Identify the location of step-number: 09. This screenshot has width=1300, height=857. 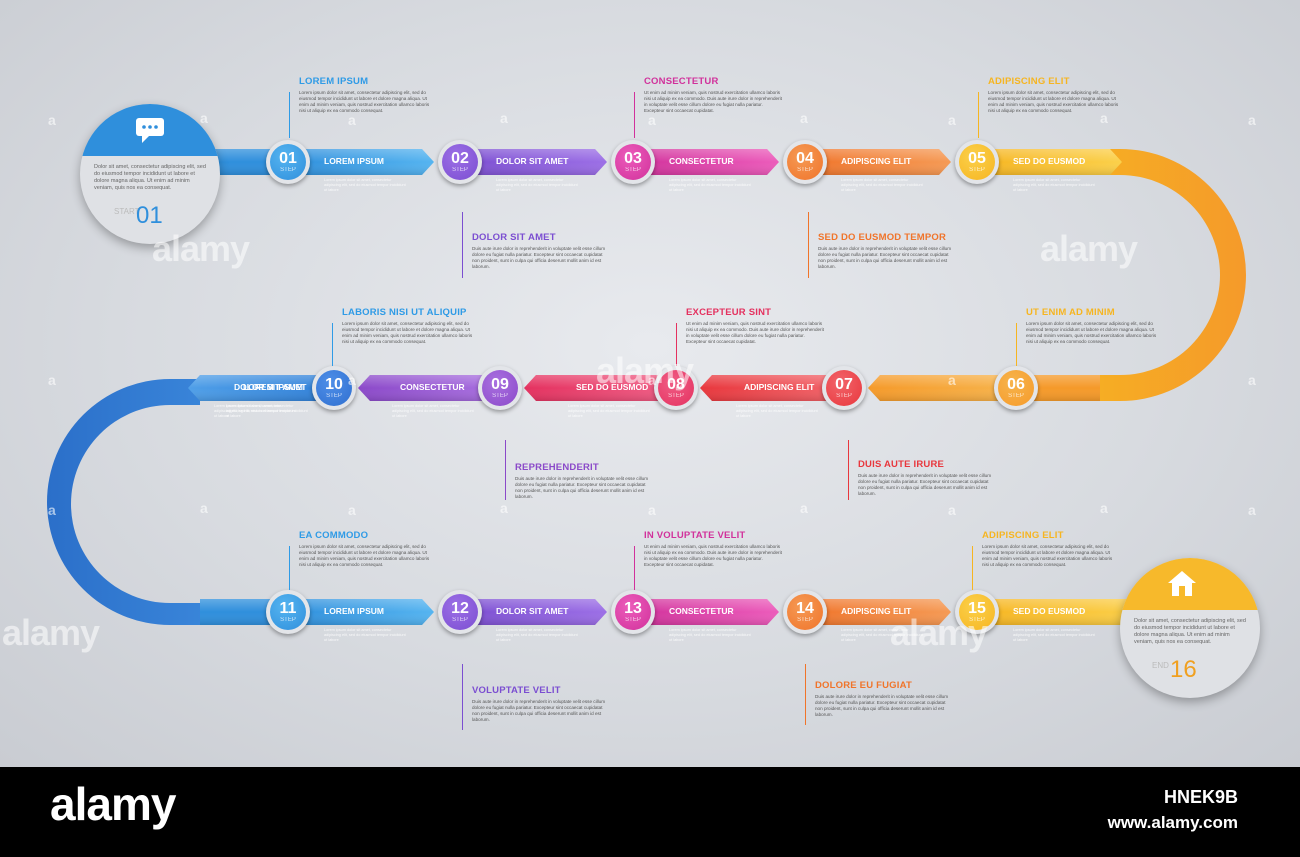
(500, 384).